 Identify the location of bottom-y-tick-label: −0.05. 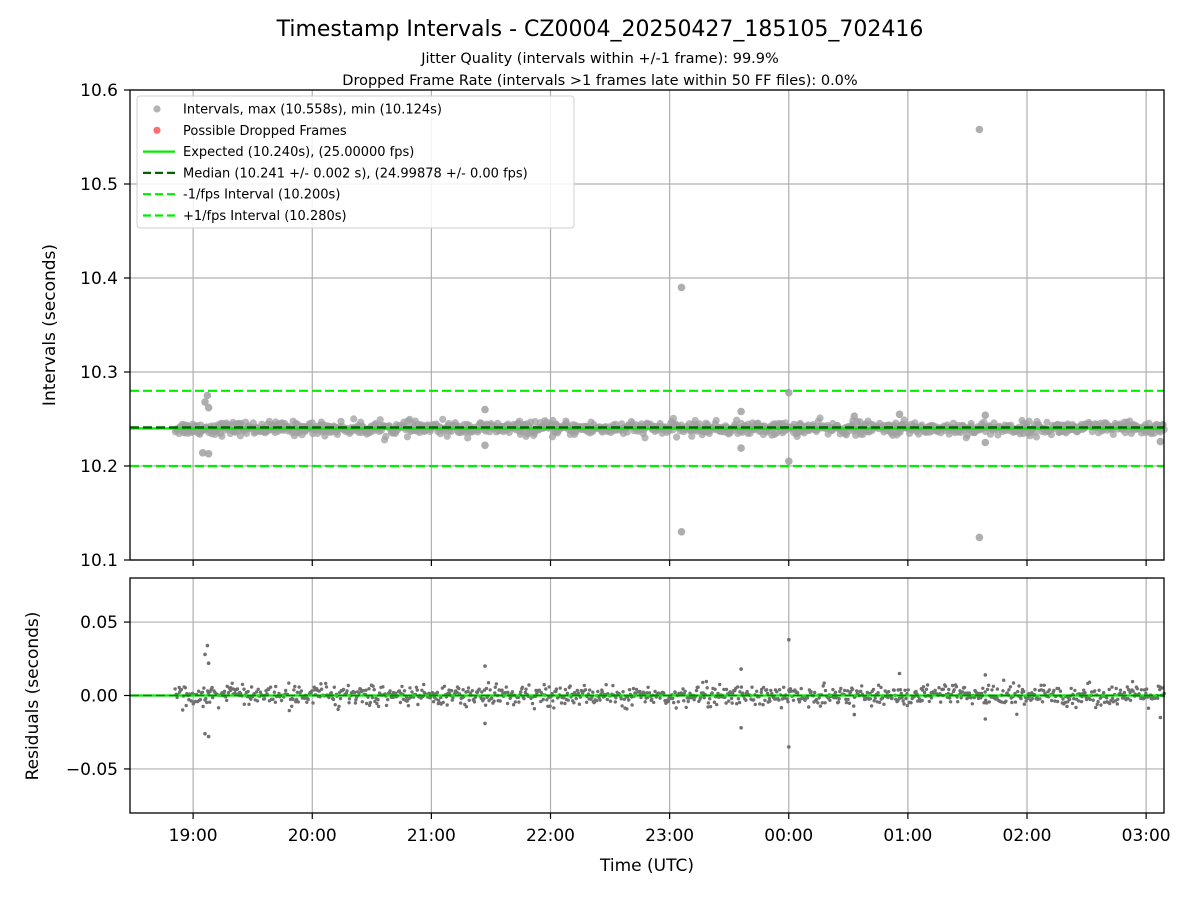
(92, 770).